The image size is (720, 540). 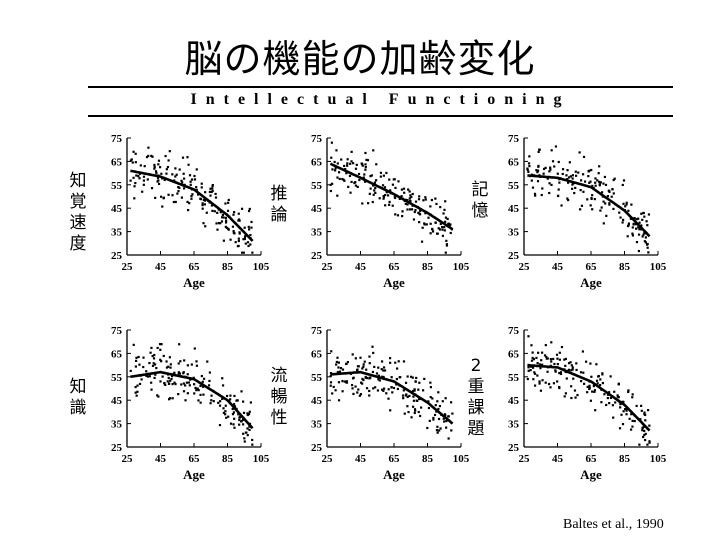 I want to click on chart-panel-memory: 25 35 45 55 65 75 25 45 65 85 105 Age, so click(x=587, y=211).